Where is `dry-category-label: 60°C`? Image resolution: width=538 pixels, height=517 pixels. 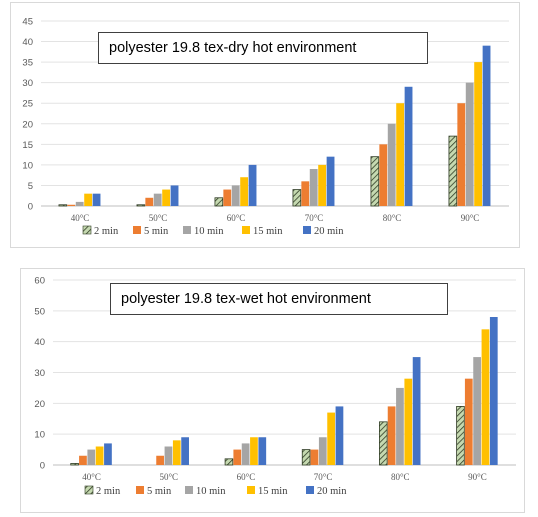
dry-category-label: 60°C is located at coordinates (236, 218).